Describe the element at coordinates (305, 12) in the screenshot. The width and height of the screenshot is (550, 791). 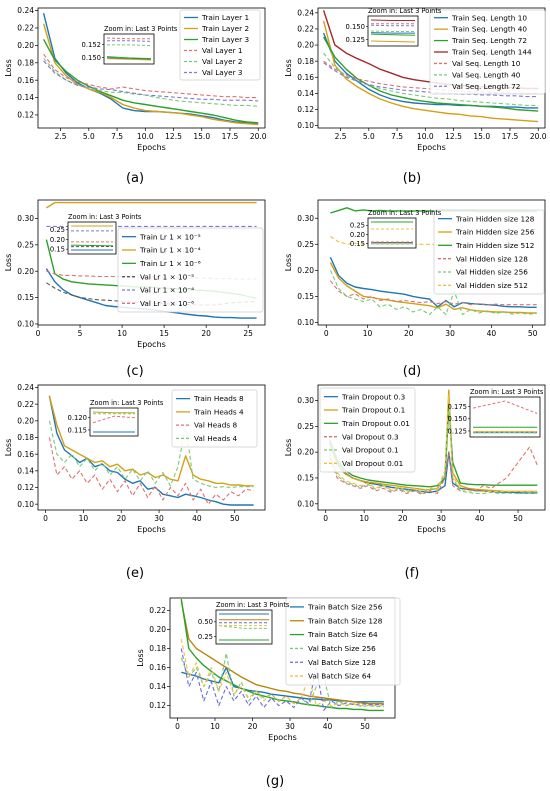
I see `y-tick-label: 0.24` at that location.